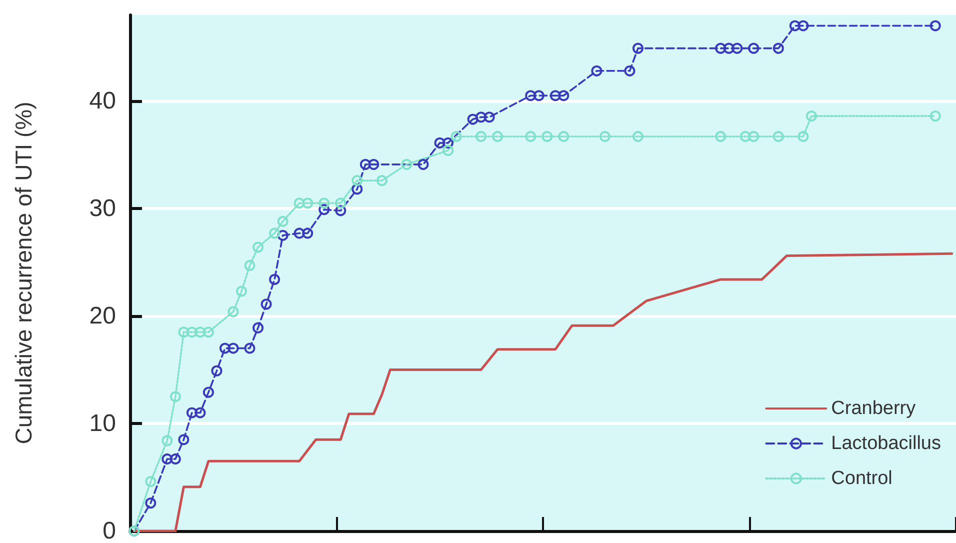 This screenshot has height=543, width=956. Describe the element at coordinates (873, 408) in the screenshot. I see `legend-label: Cranberry` at that location.